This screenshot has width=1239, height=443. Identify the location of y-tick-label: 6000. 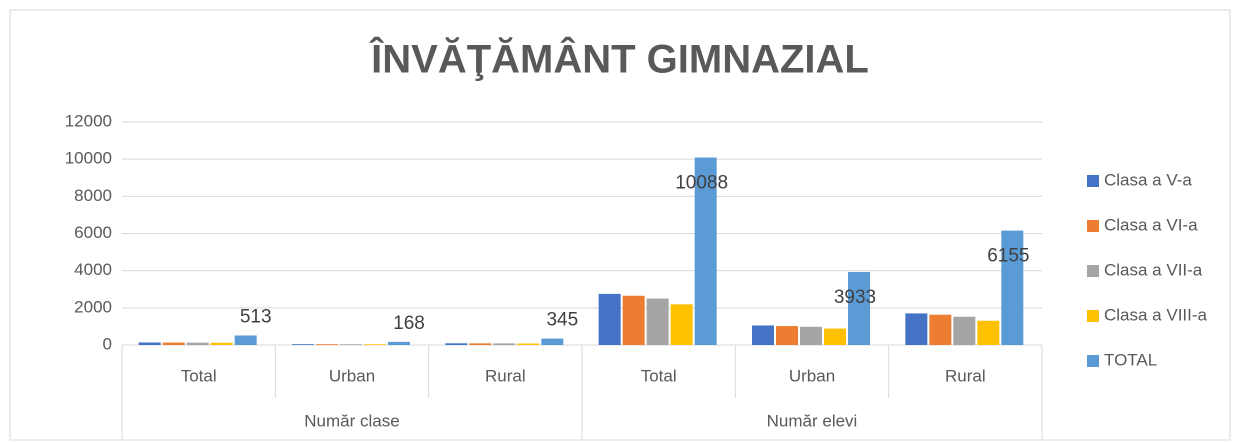
(93, 232).